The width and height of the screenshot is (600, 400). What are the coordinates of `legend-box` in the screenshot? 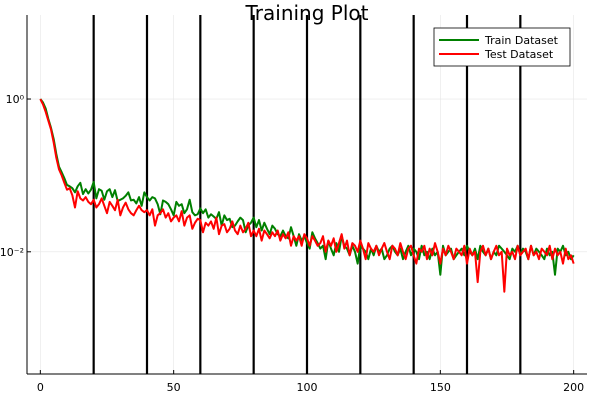 It's located at (502, 47).